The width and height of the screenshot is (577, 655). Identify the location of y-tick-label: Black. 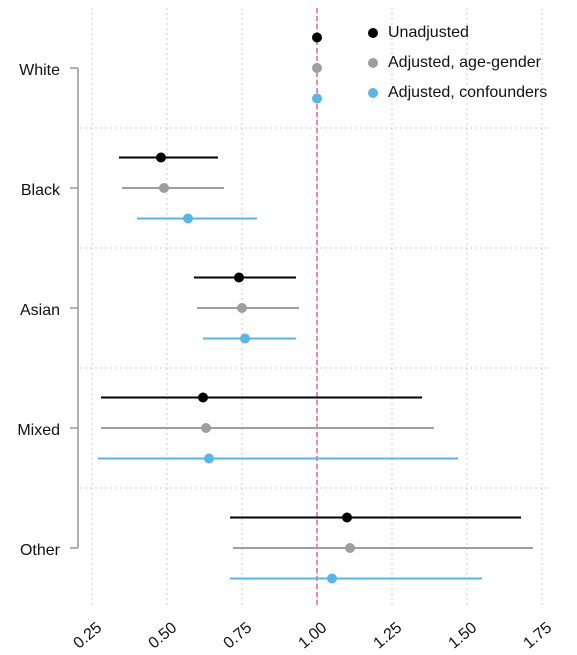
(41, 190).